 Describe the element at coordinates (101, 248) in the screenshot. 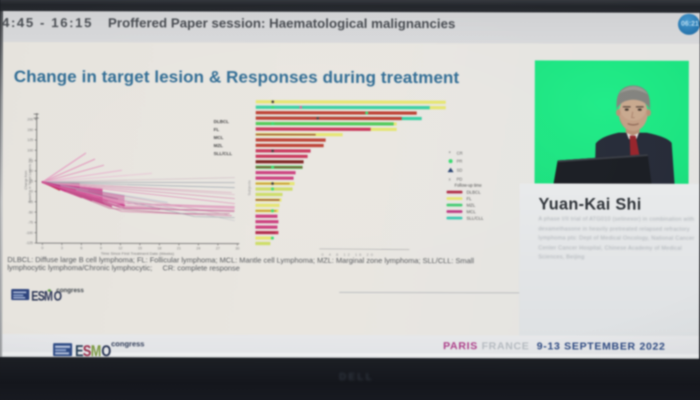

I see `svg-text: 9` at that location.